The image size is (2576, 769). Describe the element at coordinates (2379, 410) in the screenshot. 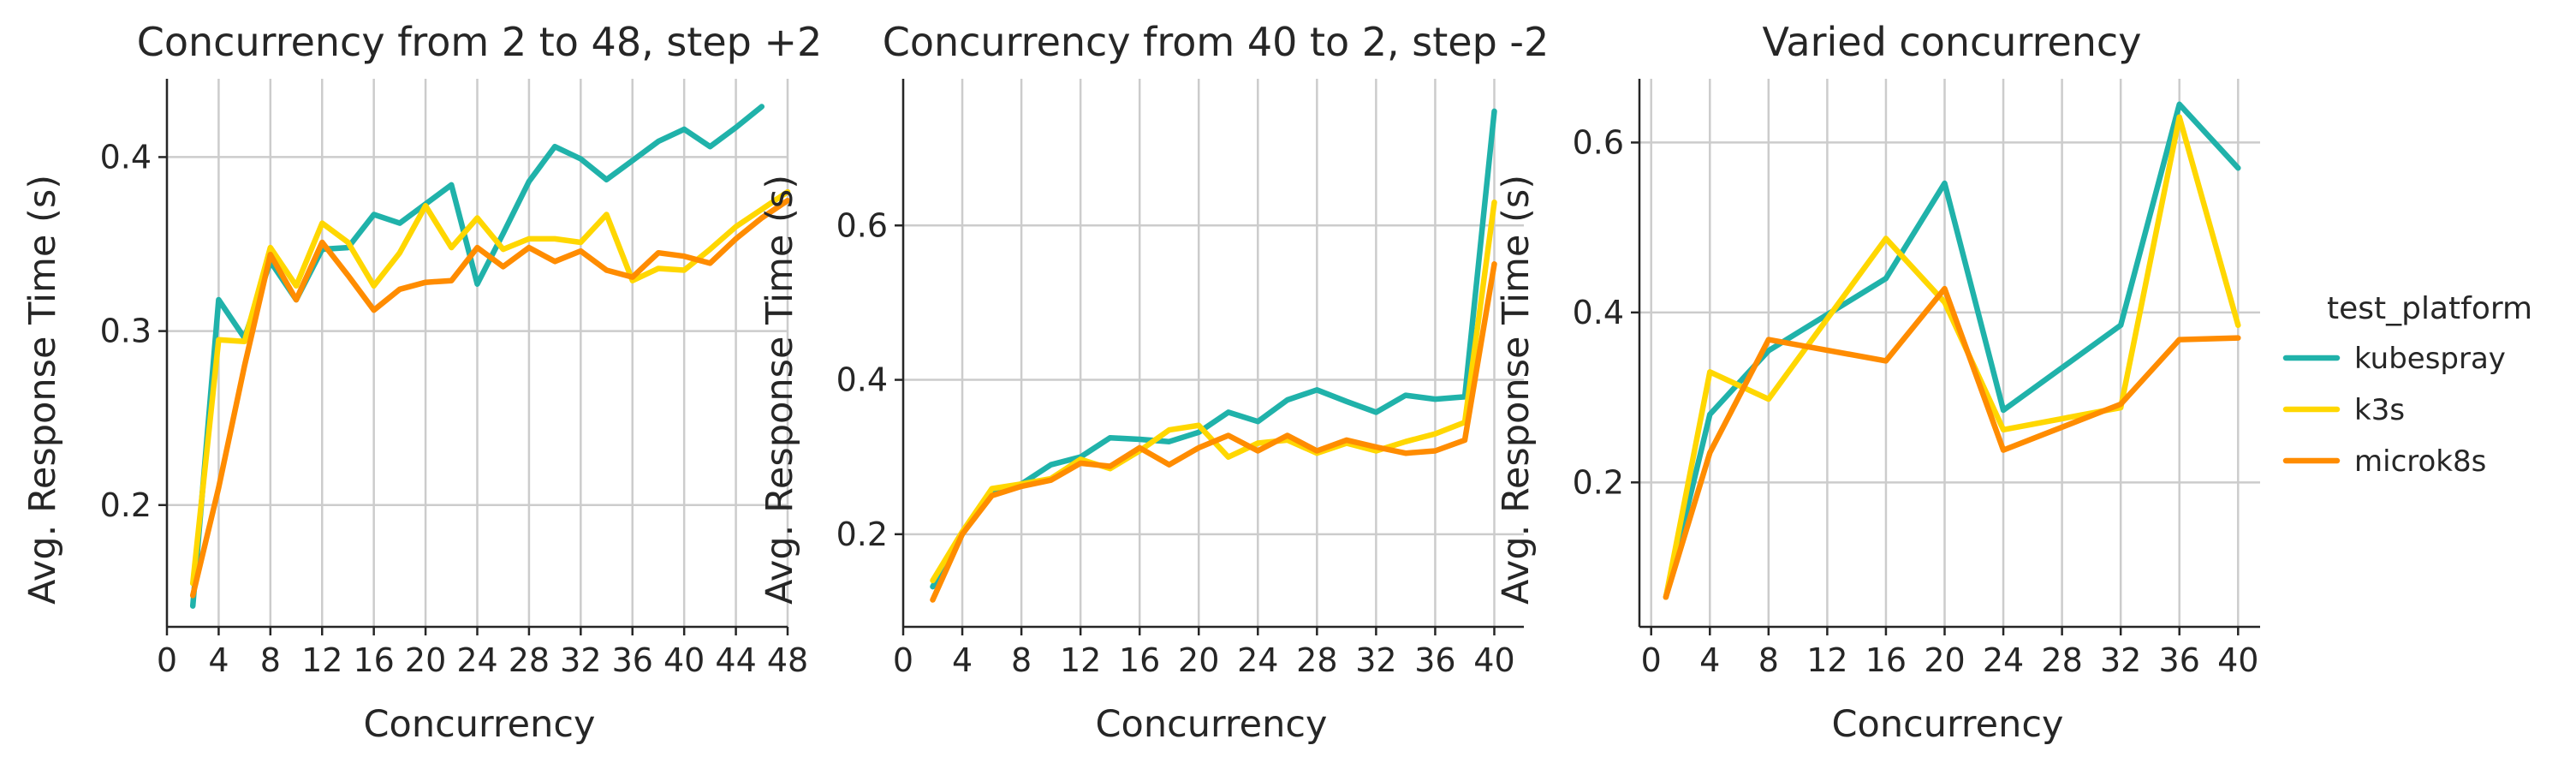

I see `legend-label: k3s` at that location.